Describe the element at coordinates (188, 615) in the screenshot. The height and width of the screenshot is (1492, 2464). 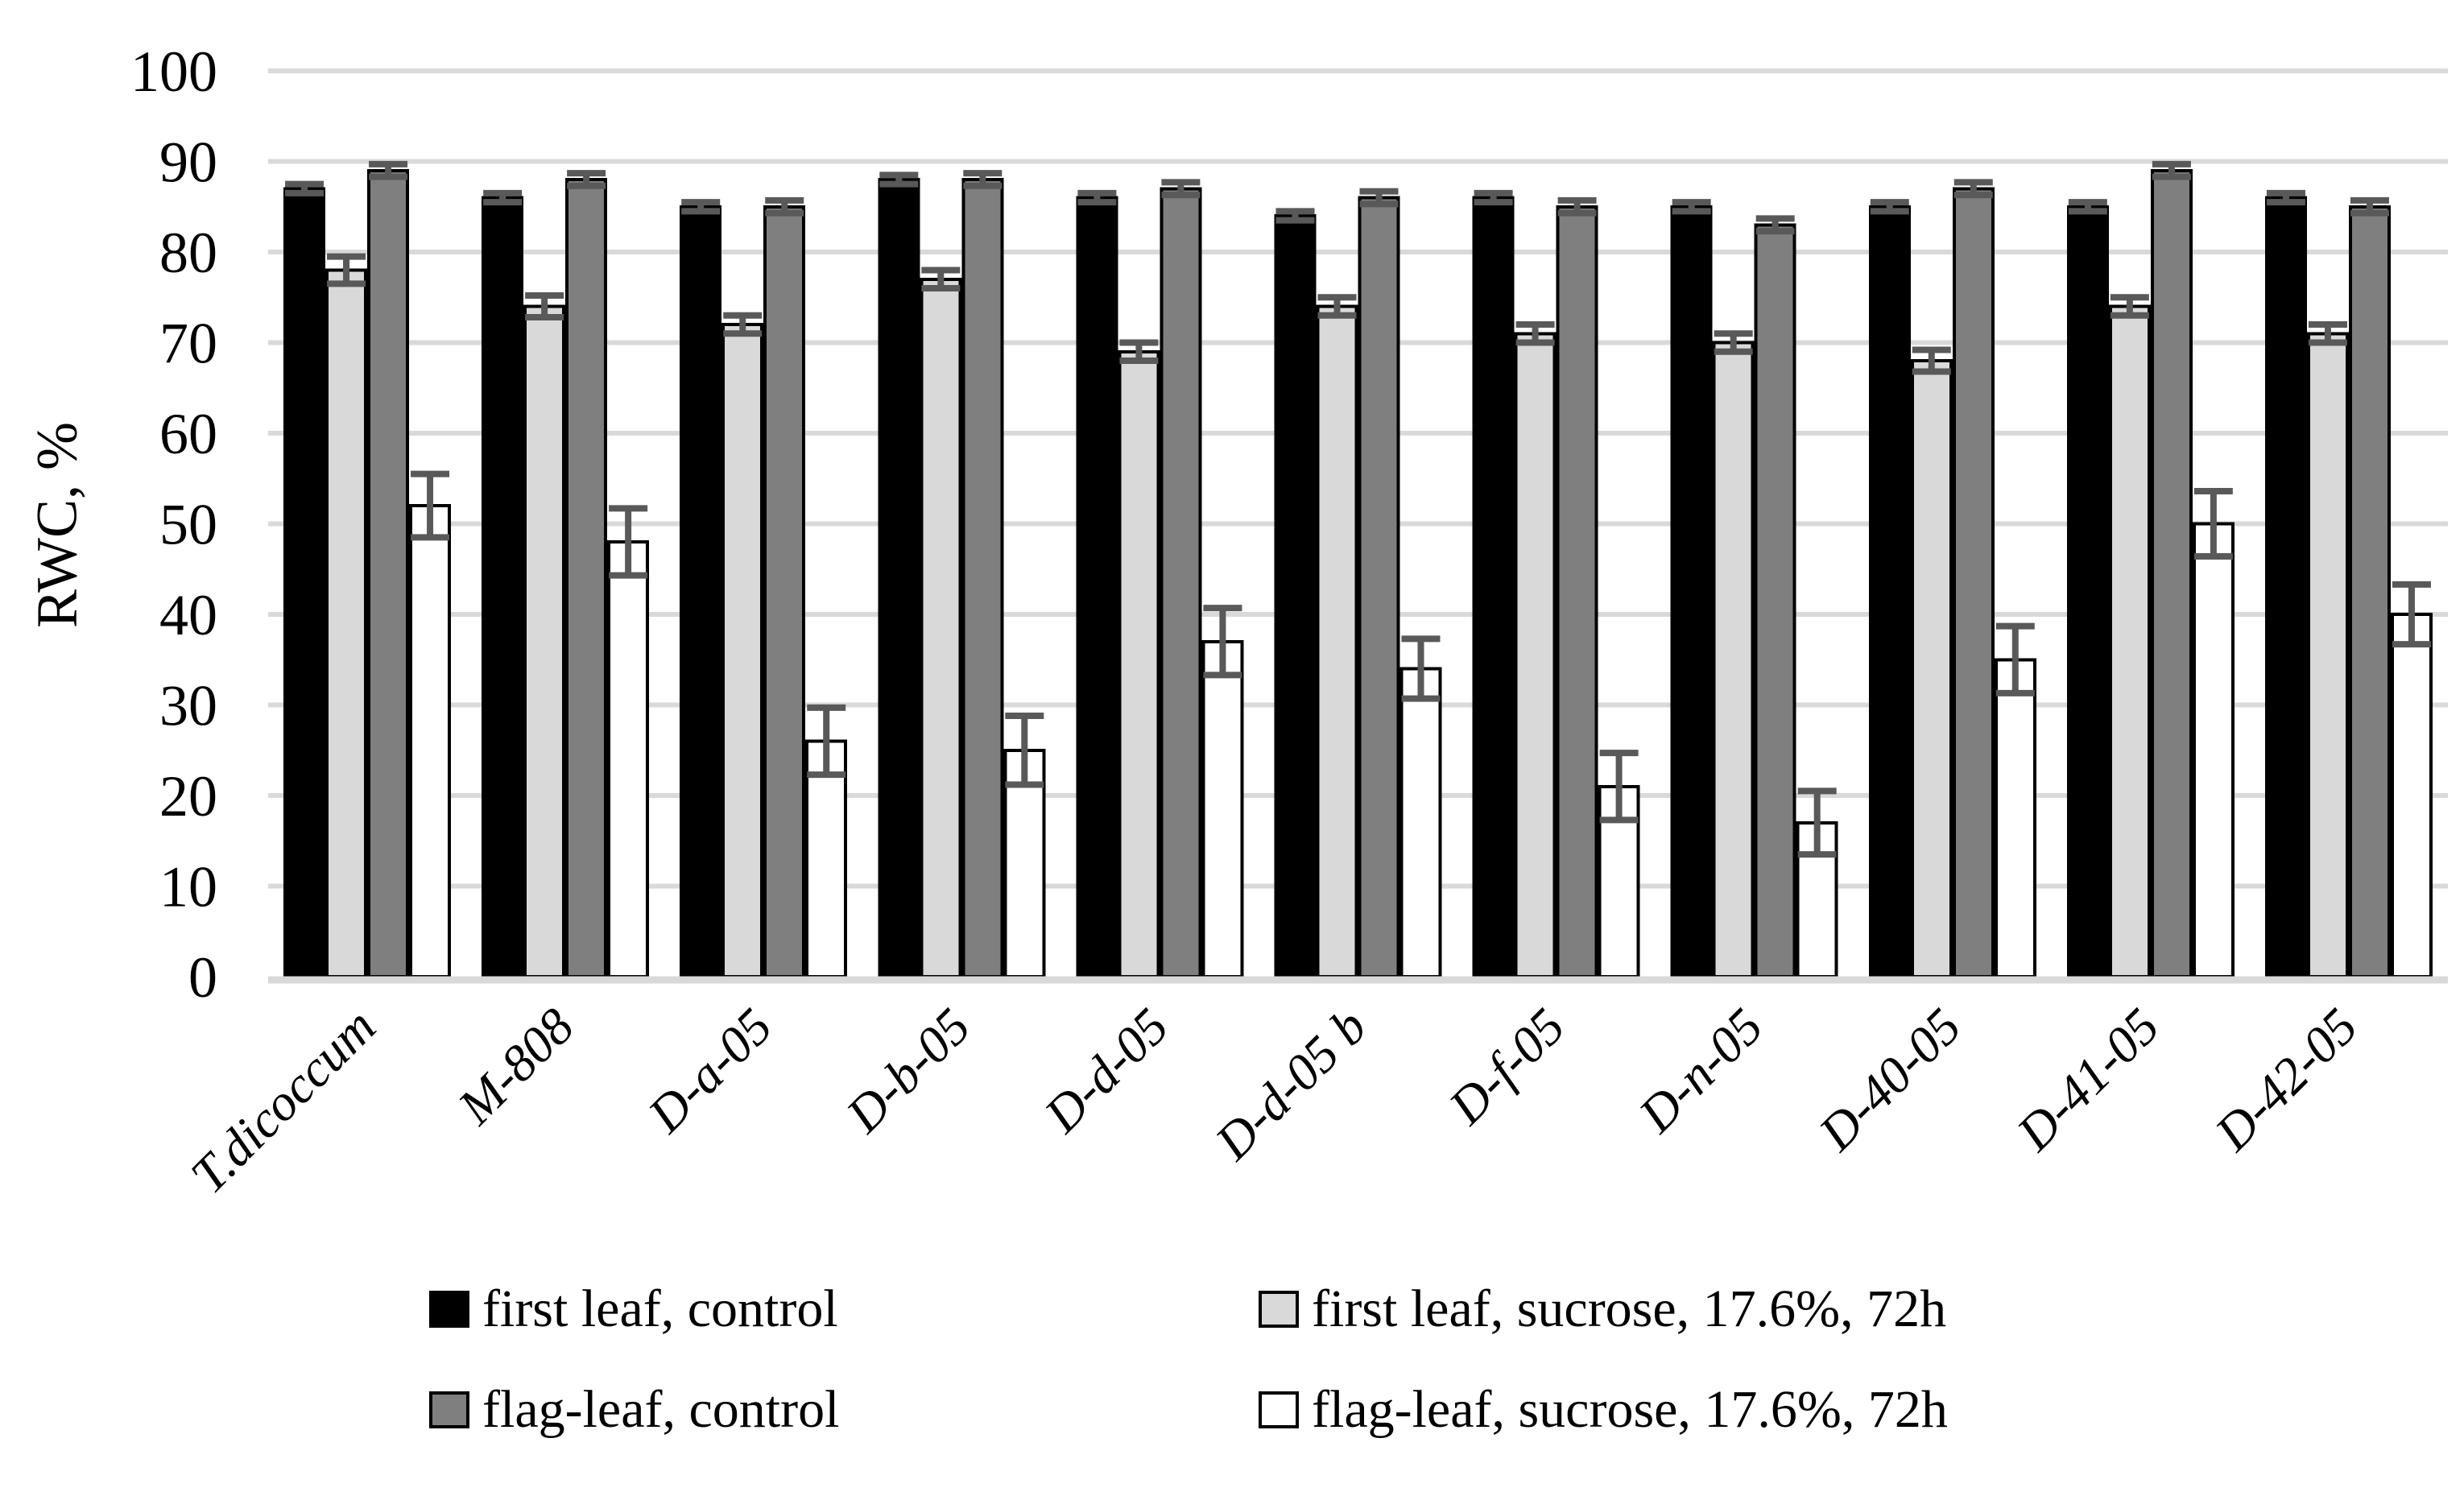
I see `y-tick-label: 40` at that location.